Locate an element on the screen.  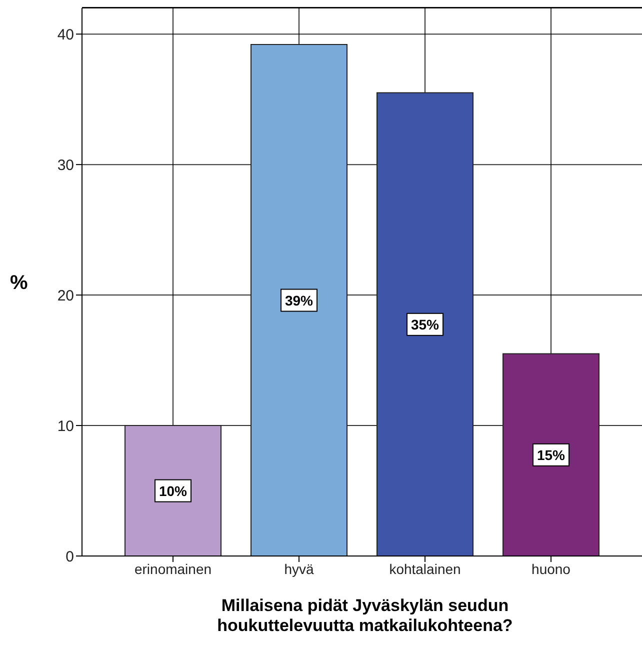
x-tick-label: kohtalainen is located at coordinates (425, 568).